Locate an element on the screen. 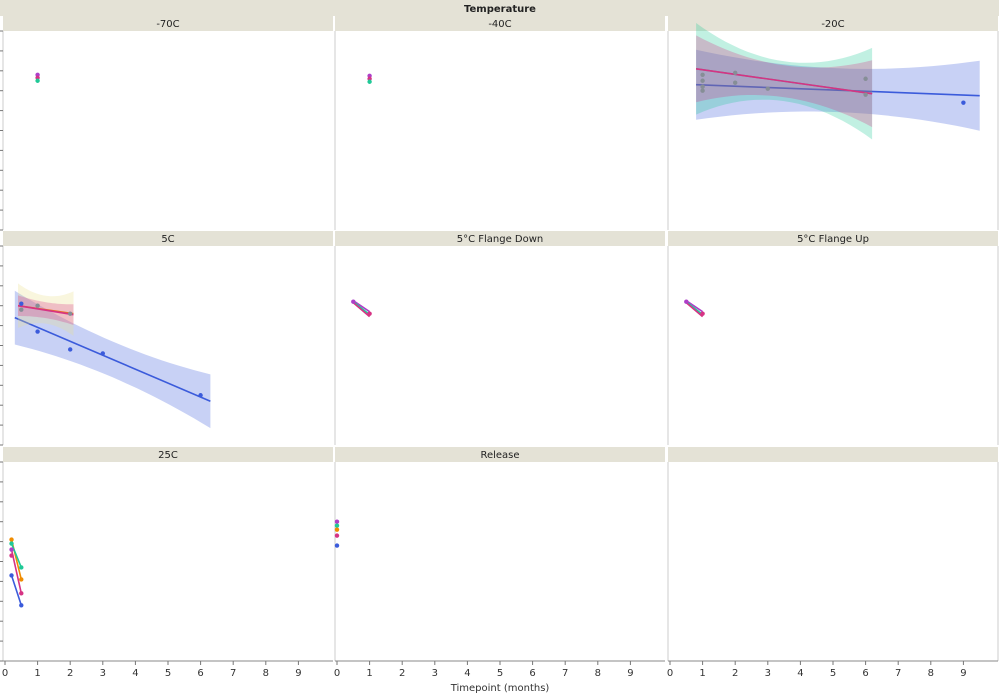 This screenshot has width=999, height=695. panel-1: -40C is located at coordinates (499, 123).